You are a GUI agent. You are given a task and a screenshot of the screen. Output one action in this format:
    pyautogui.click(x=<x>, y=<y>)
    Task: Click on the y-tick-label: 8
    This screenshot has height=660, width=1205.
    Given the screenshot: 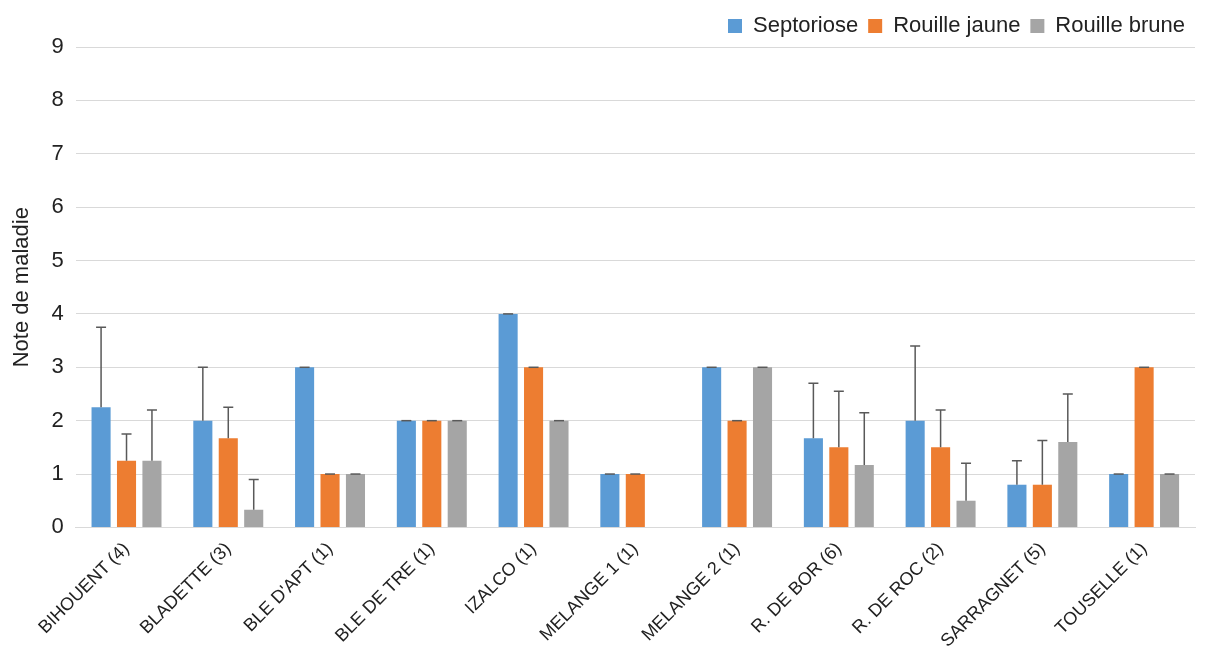 What is the action you would take?
    pyautogui.click(x=57, y=99)
    